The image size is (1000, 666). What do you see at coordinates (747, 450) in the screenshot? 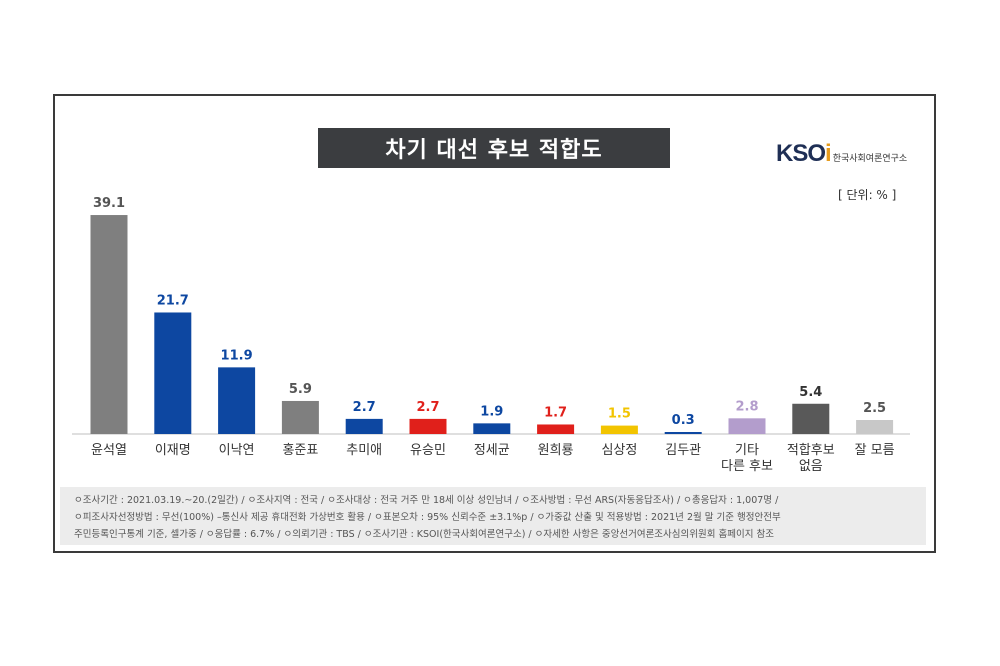
I see `category-label: 기타` at bounding box center [747, 450].